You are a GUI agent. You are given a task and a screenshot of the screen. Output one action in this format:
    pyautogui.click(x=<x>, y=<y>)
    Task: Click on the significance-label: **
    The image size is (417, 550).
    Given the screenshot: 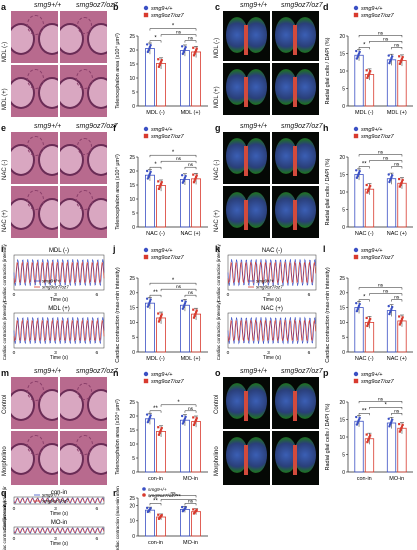 What is the action you would take?
    pyautogui.click(x=364, y=411)
    